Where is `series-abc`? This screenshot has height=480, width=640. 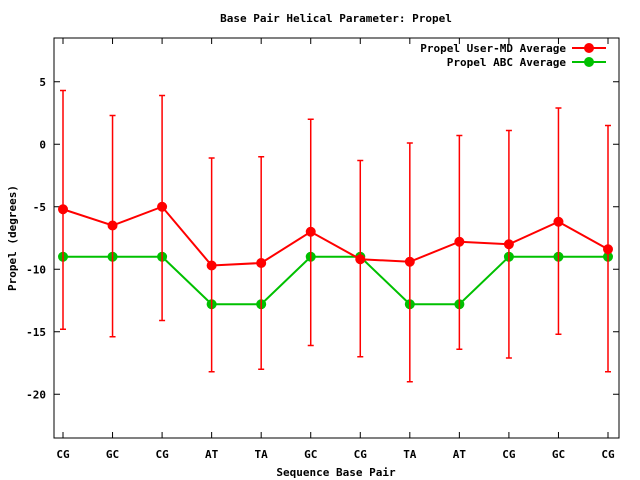 series-abc is located at coordinates (335, 280).